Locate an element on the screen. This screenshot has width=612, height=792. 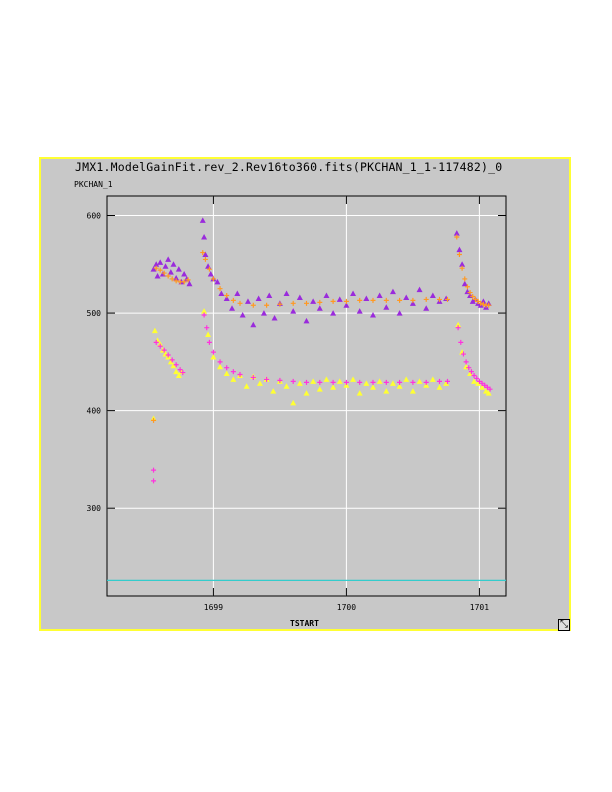
x-tick-label: 1700 is located at coordinates (346, 607).